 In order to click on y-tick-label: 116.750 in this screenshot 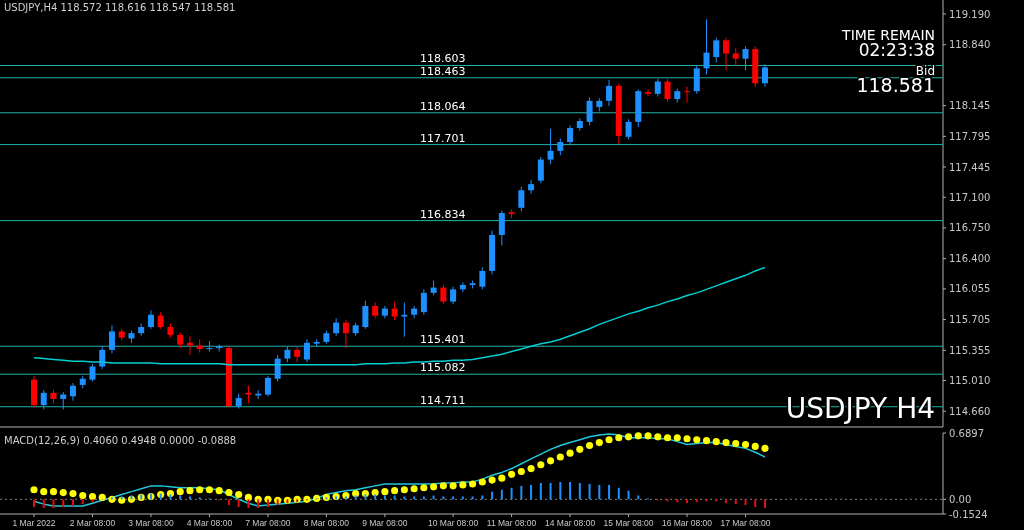, I will do `click(970, 228)`.